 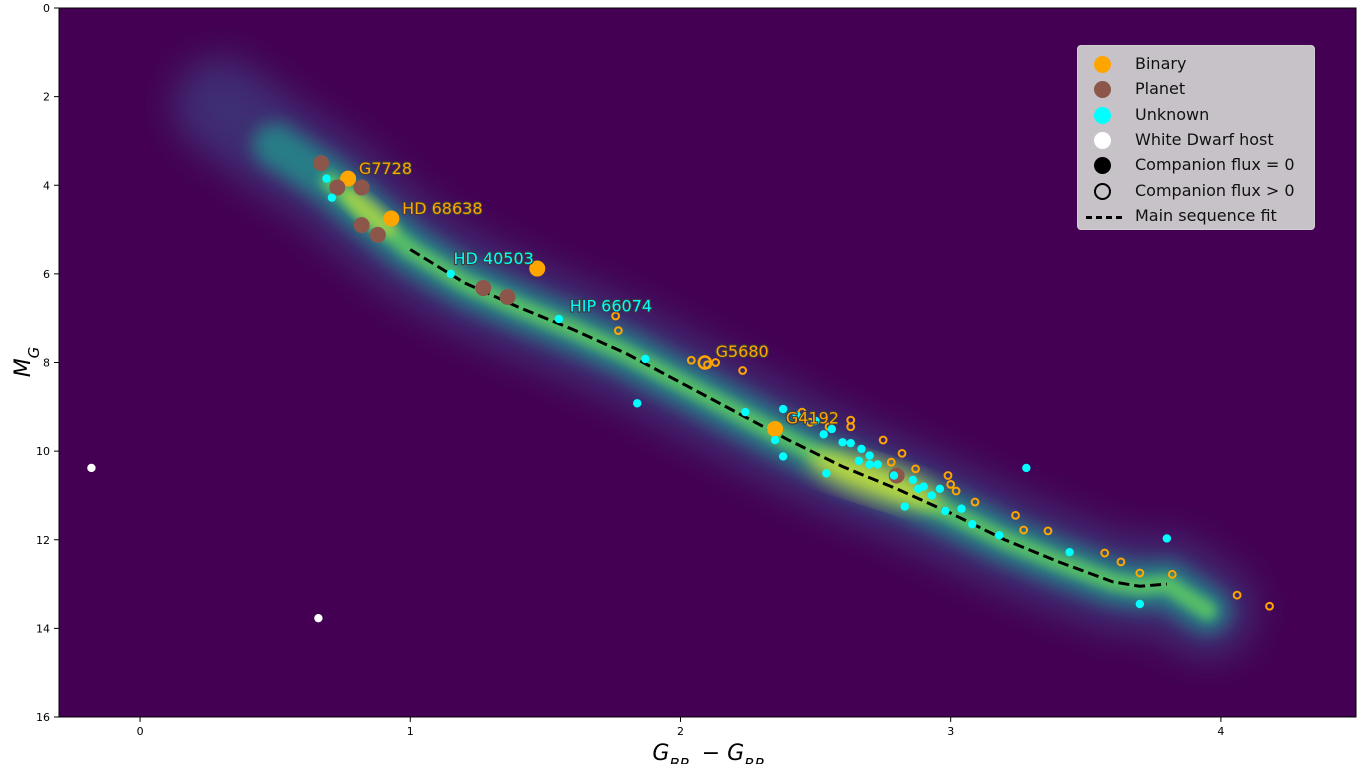 I want to click on x-tick-label: 1, so click(x=410, y=731).